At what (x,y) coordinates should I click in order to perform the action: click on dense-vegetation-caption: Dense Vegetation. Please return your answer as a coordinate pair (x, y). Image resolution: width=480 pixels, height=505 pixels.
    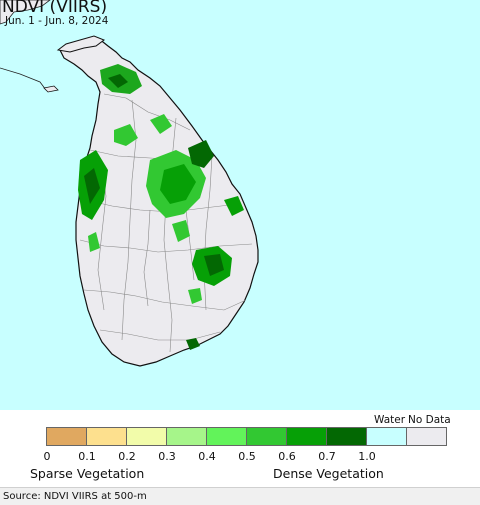
    Looking at the image, I should click on (328, 473).